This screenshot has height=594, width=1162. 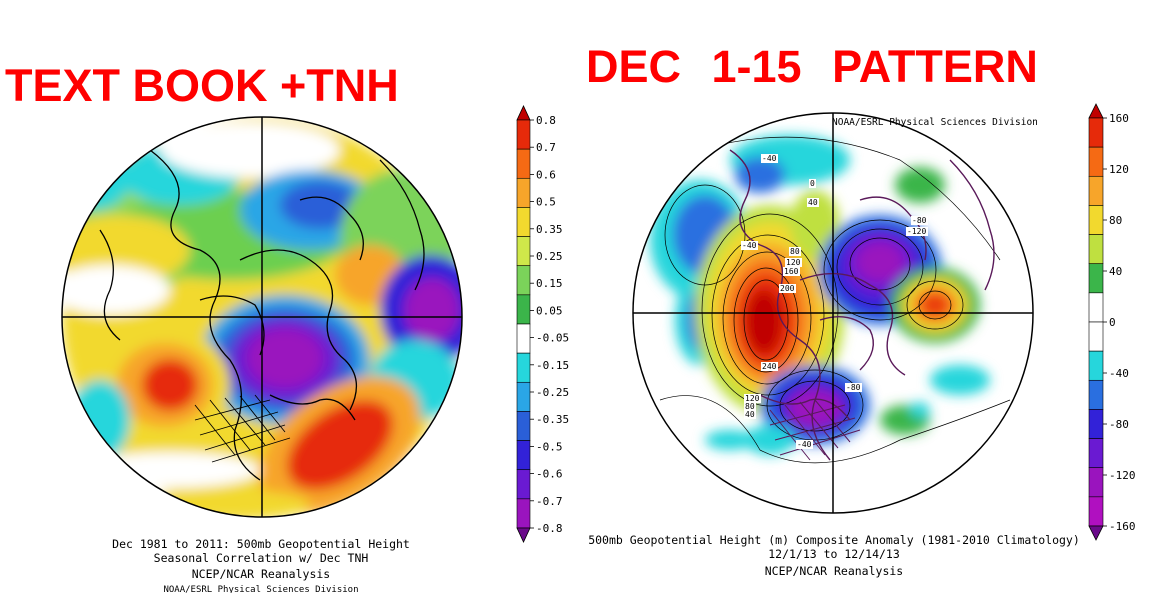 What do you see at coordinates (1122, 475) in the screenshot?
I see `right-colorbar-label: -120` at bounding box center [1122, 475].